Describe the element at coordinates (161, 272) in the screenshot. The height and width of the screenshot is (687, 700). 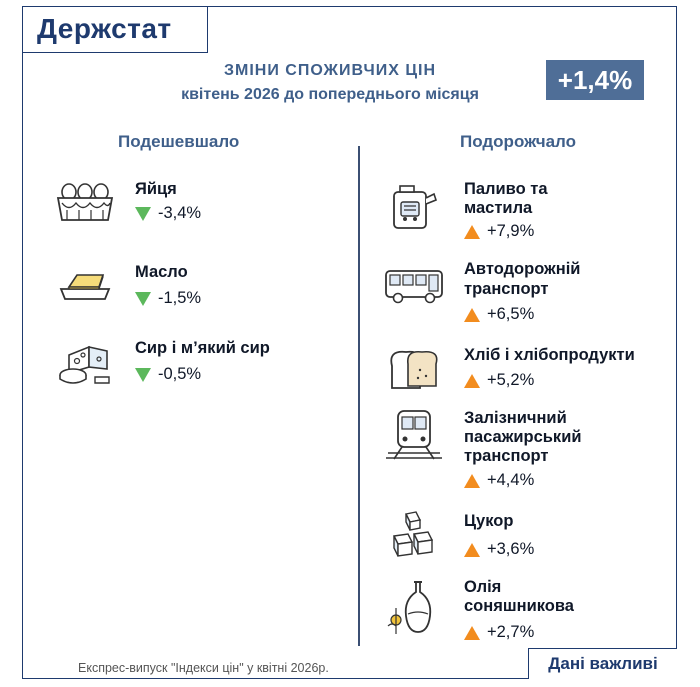
I see `item-name: Масло` at that location.